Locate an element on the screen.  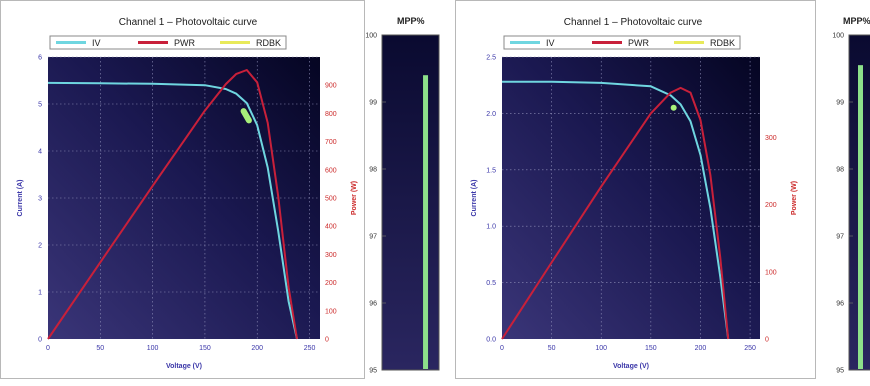
y-tick-label: 1.5 is located at coordinates (491, 170).